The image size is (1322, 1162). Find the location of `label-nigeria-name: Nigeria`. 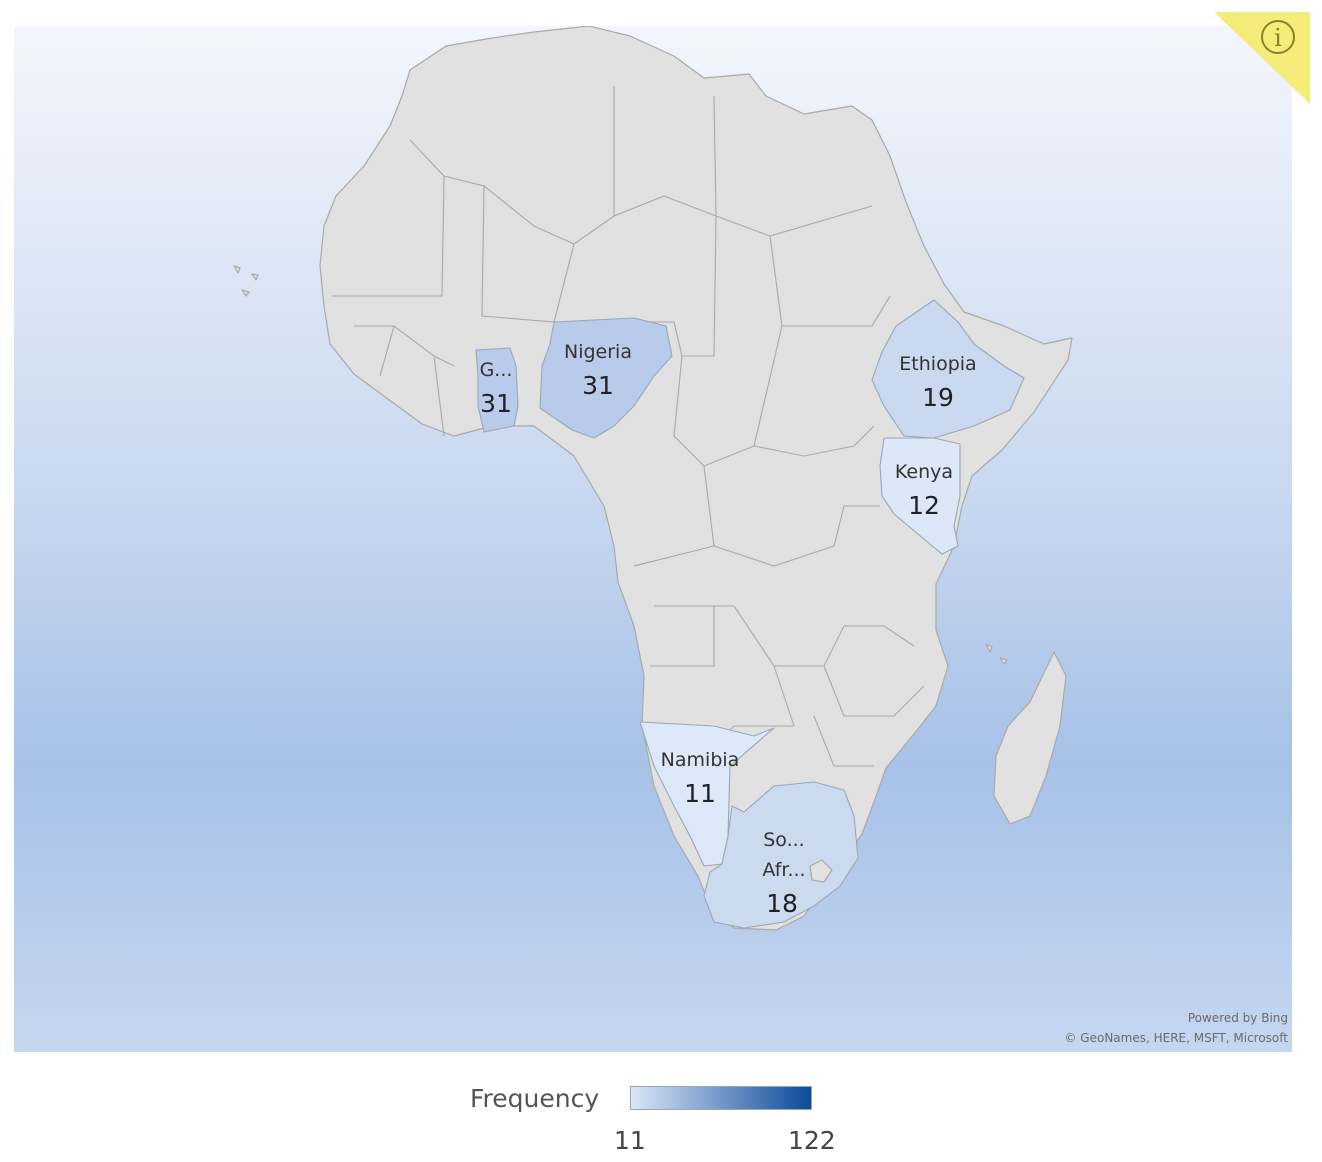

label-nigeria-name: Nigeria is located at coordinates (598, 352).